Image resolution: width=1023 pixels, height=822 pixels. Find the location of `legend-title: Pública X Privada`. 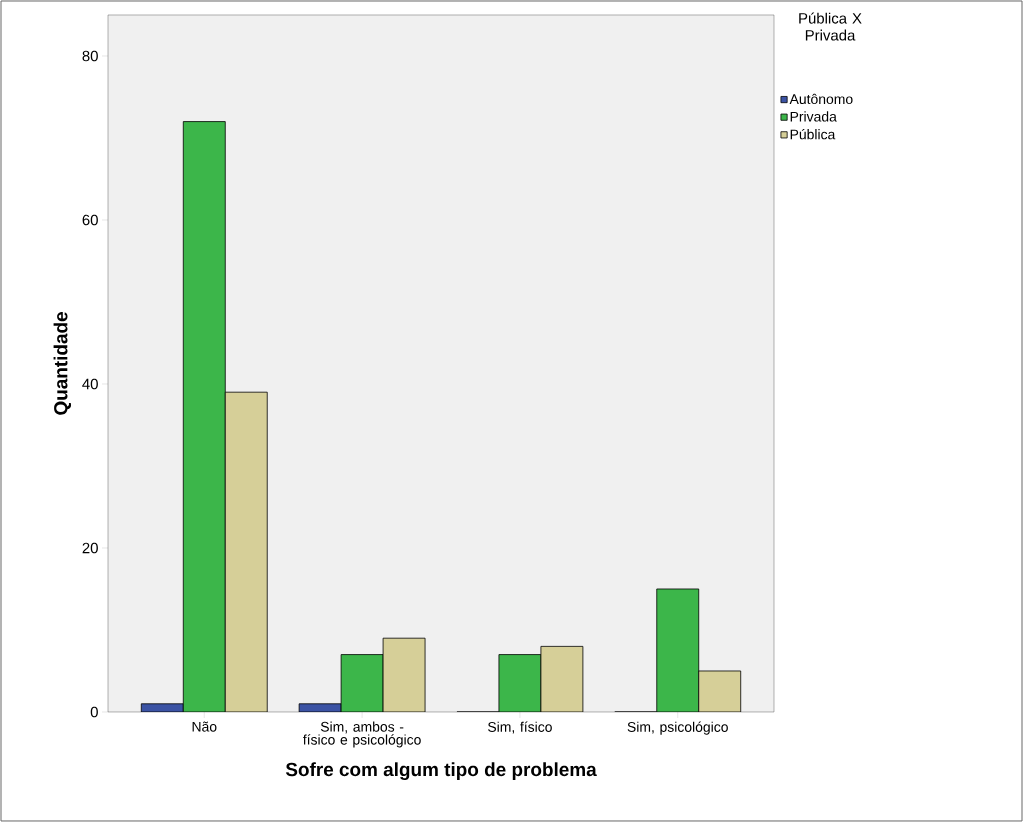

legend-title: Pública X Privada is located at coordinates (830, 26).